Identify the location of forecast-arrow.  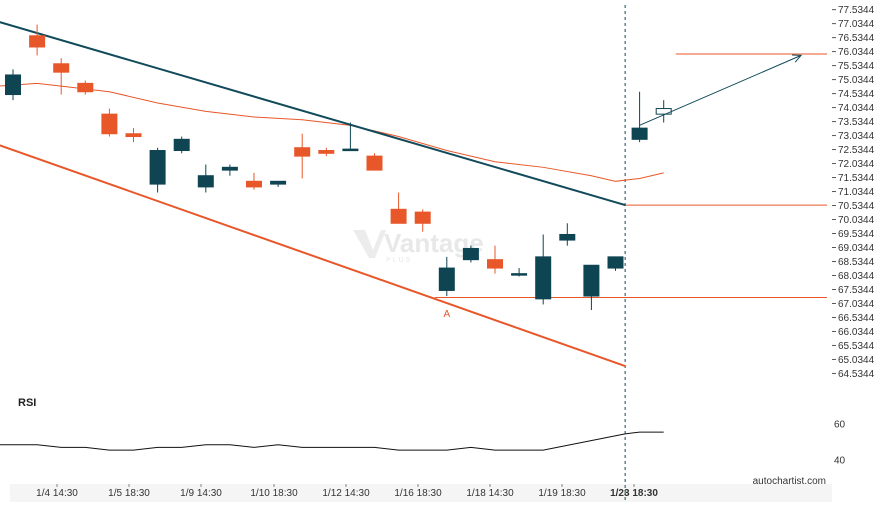
(721, 90).